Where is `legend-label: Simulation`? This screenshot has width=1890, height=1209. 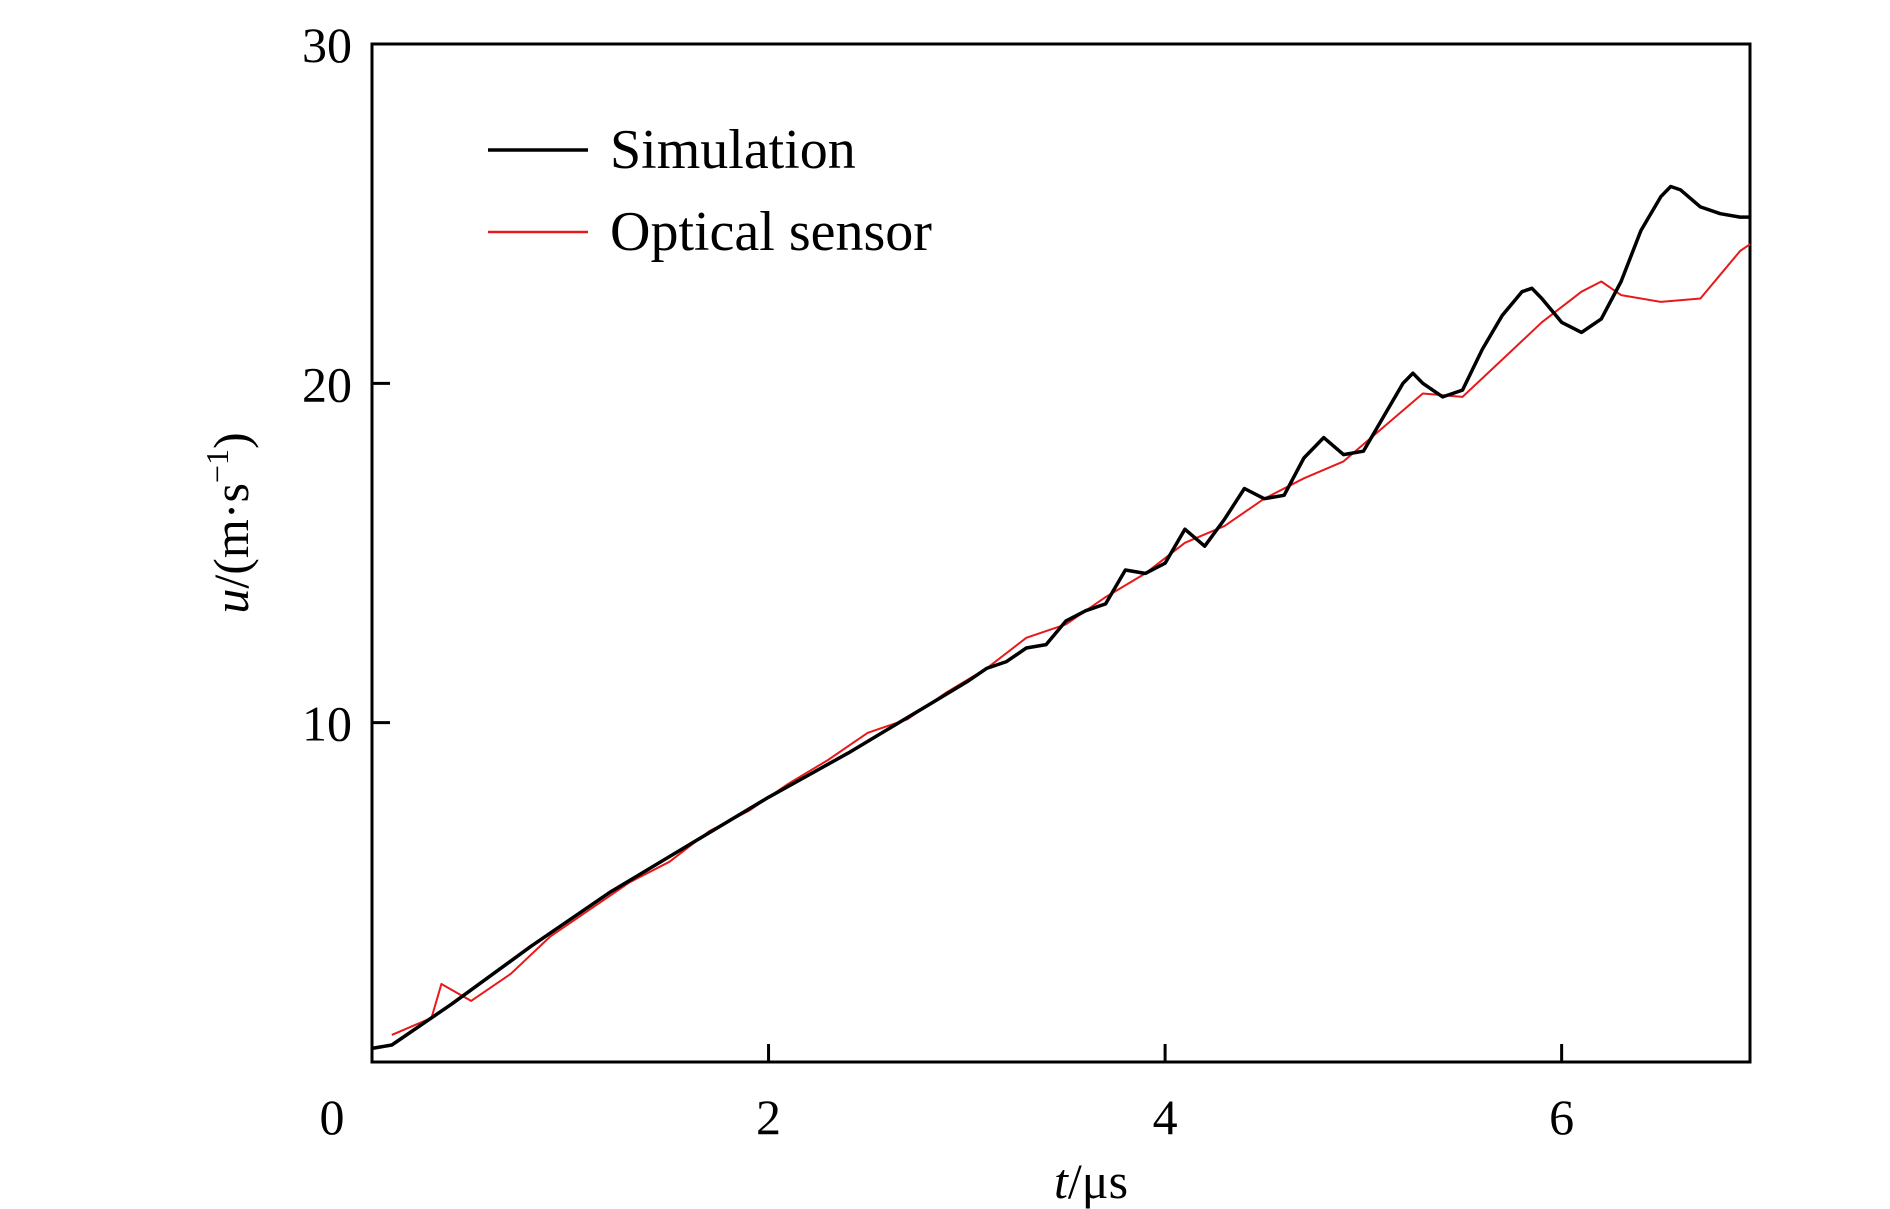
legend-label: Simulation is located at coordinates (733, 150).